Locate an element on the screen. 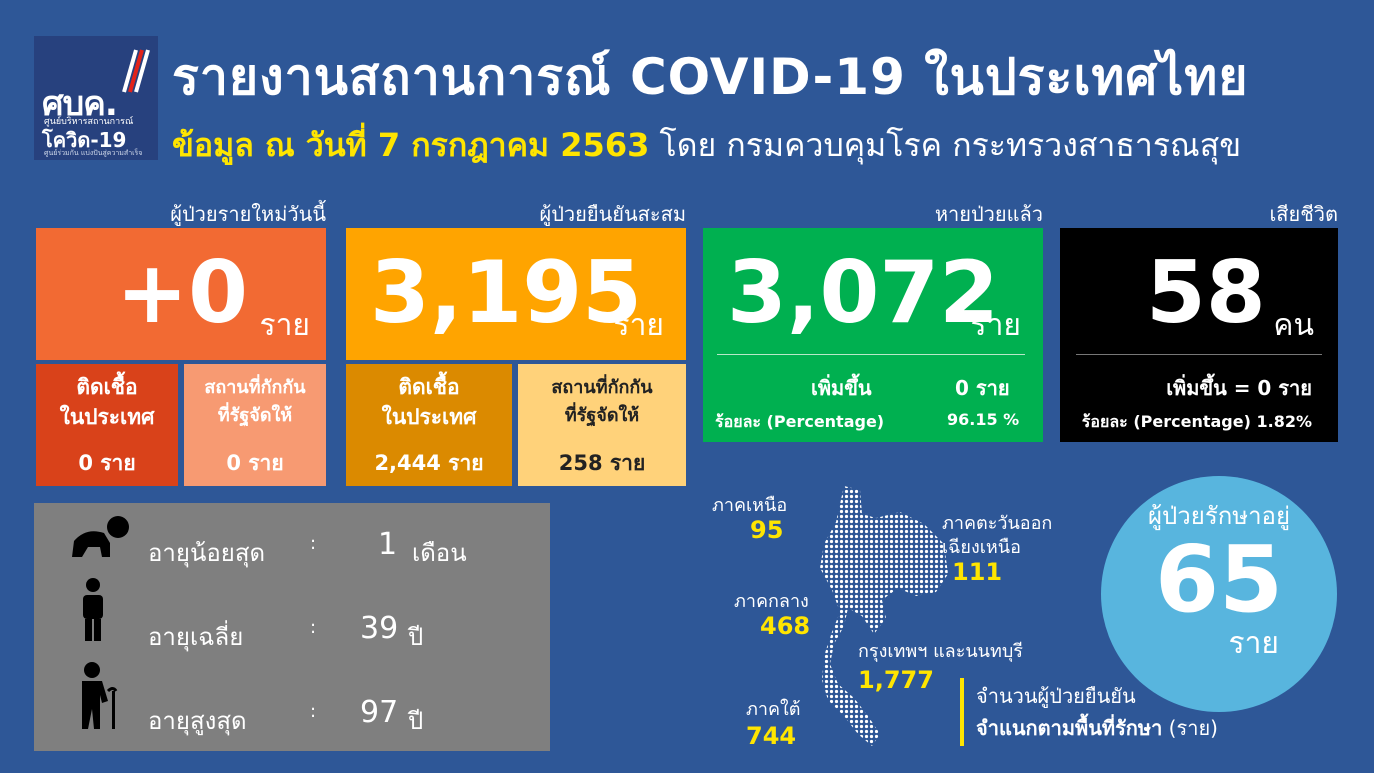 The image size is (1374, 773). legend-line2-rest: (ราย) is located at coordinates (1190, 728).